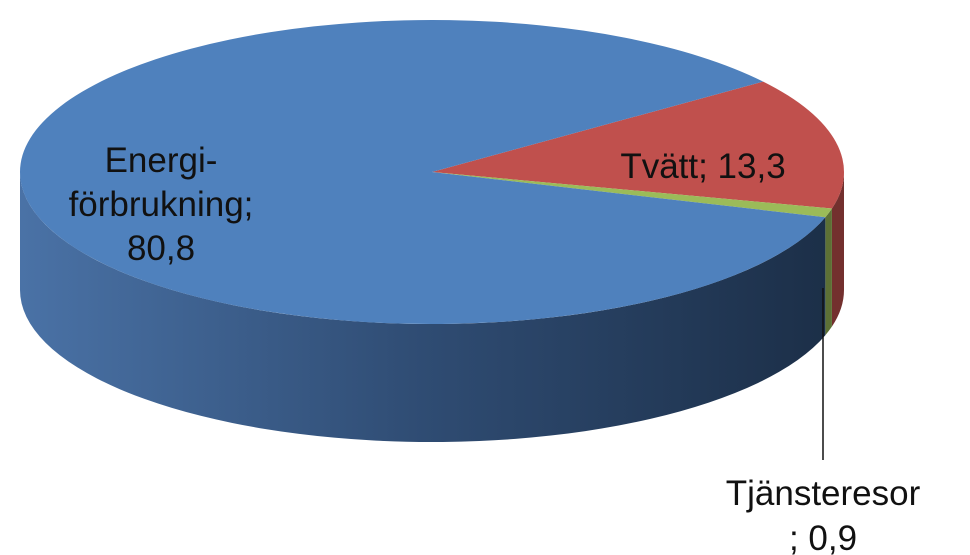  I want to click on slice-tjansteresor, so click(632, 195).